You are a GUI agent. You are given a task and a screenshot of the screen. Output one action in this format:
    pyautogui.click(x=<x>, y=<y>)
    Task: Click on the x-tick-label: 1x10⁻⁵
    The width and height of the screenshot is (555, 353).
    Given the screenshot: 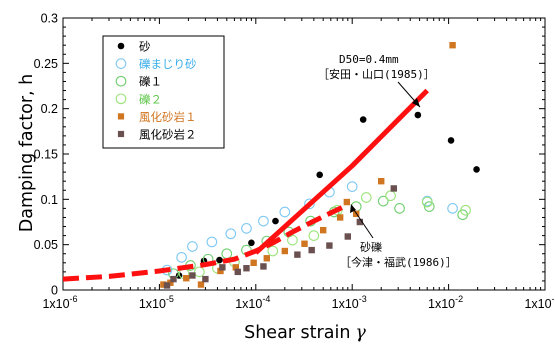 What is the action you would take?
    pyautogui.click(x=156, y=302)
    